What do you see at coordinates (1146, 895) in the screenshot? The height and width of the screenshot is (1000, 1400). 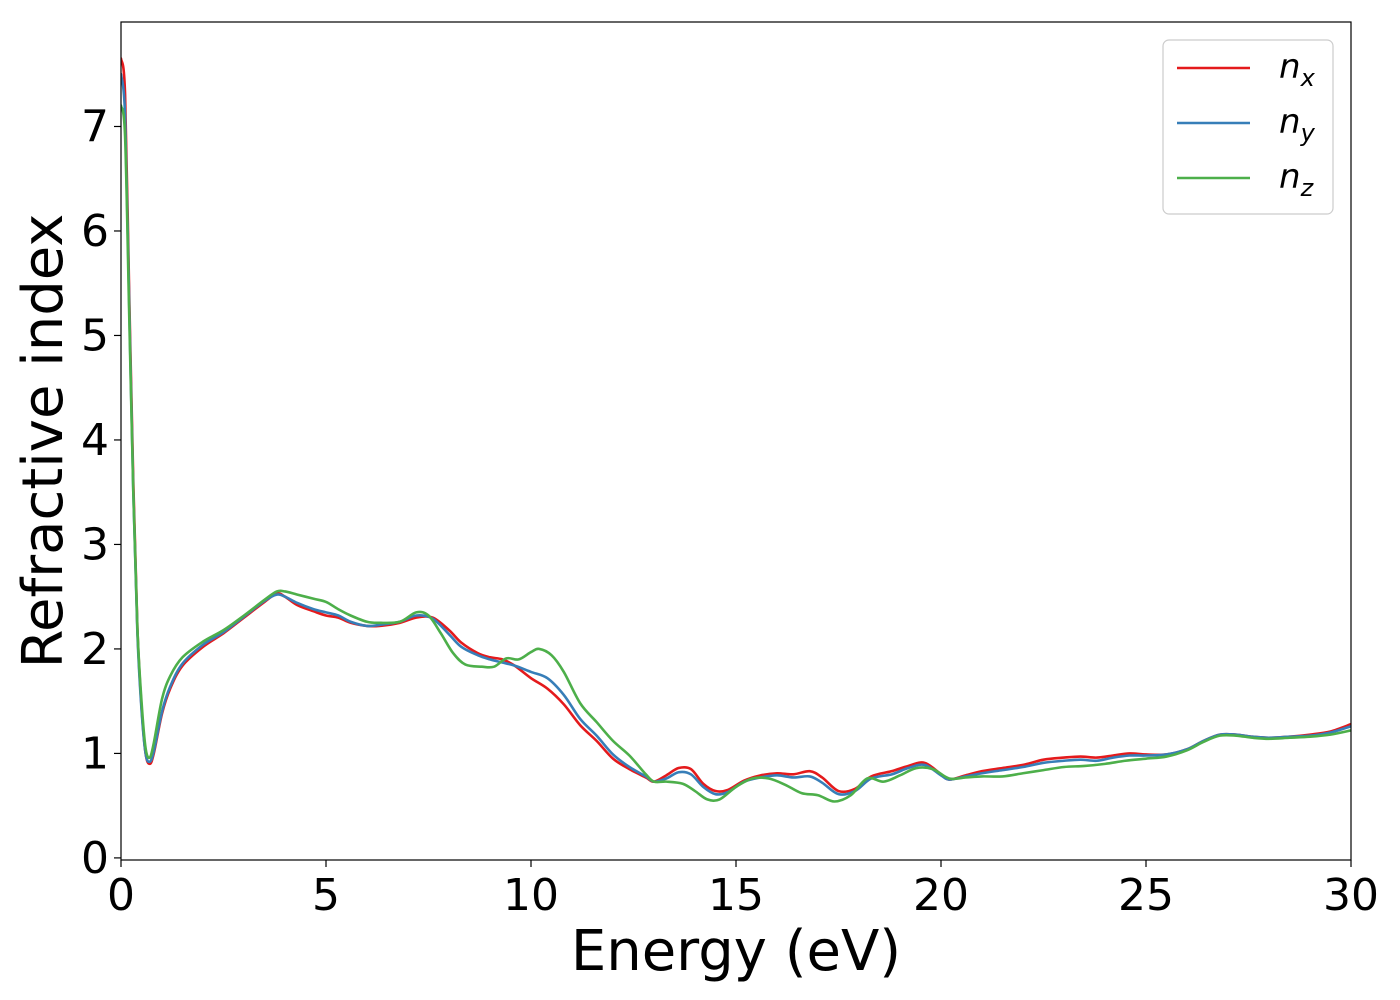 I see `x-tick-label: 25` at bounding box center [1146, 895].